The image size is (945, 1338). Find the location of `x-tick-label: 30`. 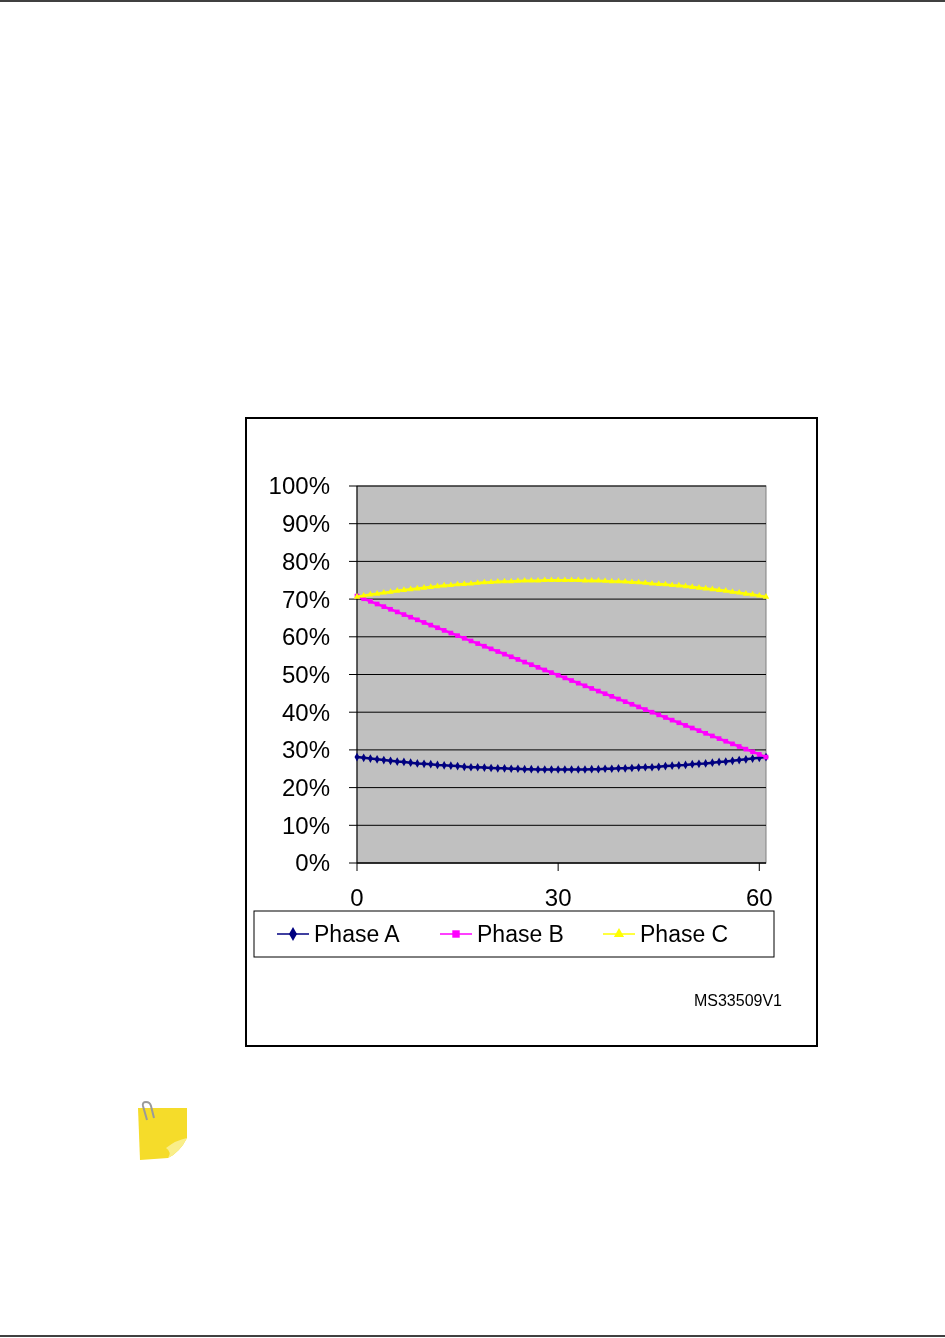

x-tick-label: 30 is located at coordinates (558, 897).